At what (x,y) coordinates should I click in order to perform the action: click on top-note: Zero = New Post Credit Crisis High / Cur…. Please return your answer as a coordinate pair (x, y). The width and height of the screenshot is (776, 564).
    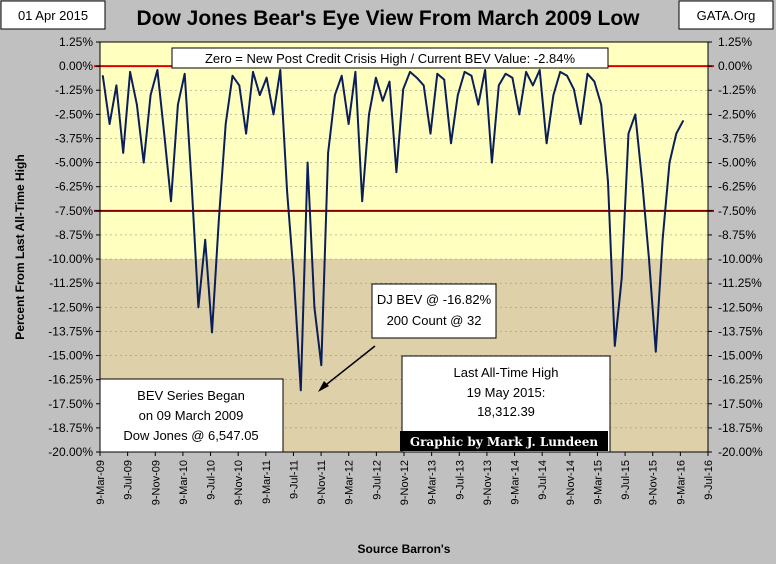
    Looking at the image, I should click on (390, 58).